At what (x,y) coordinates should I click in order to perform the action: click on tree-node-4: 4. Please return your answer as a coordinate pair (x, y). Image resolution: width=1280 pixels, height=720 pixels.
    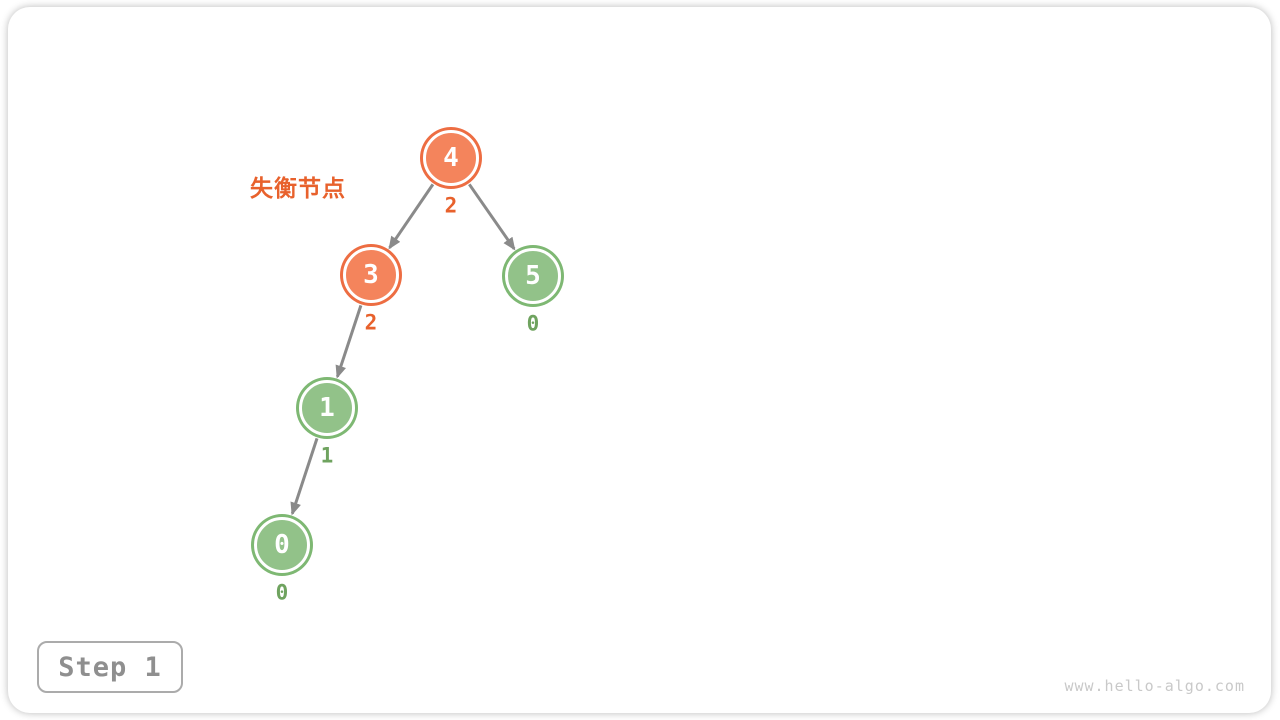
    Looking at the image, I should click on (451, 158).